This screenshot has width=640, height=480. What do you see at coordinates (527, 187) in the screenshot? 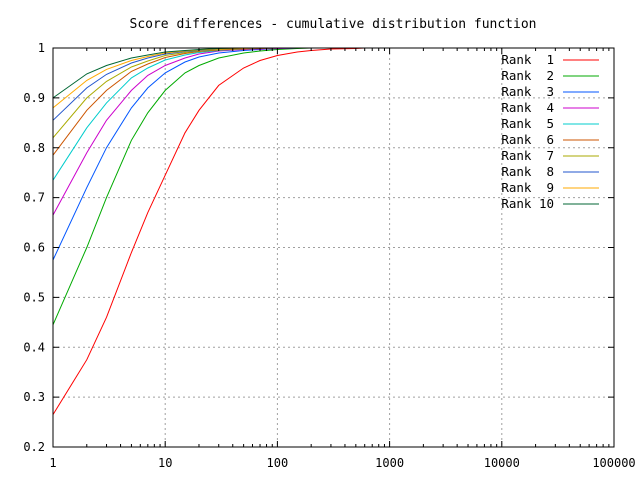
I see `legend-label-rank-9: Rank 9` at bounding box center [527, 187].